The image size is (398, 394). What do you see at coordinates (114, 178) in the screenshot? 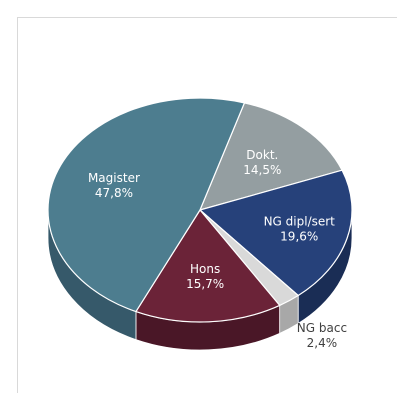
I see `slice-label-magister: Magister` at bounding box center [114, 178].